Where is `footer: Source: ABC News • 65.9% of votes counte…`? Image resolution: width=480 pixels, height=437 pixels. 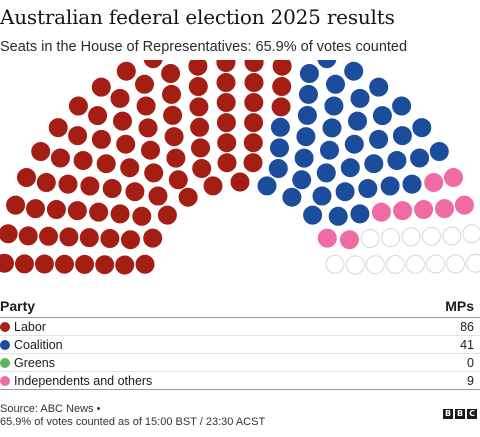 footer: Source: ABC News • 65.9% of votes counte… is located at coordinates (132, 416).